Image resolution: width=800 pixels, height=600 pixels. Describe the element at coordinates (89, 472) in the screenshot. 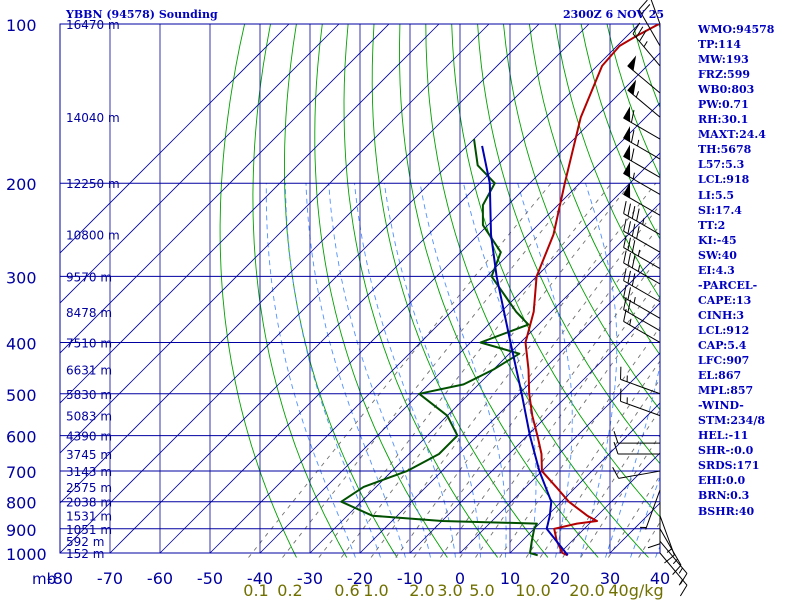

I see `height-label: 3143 m` at that location.